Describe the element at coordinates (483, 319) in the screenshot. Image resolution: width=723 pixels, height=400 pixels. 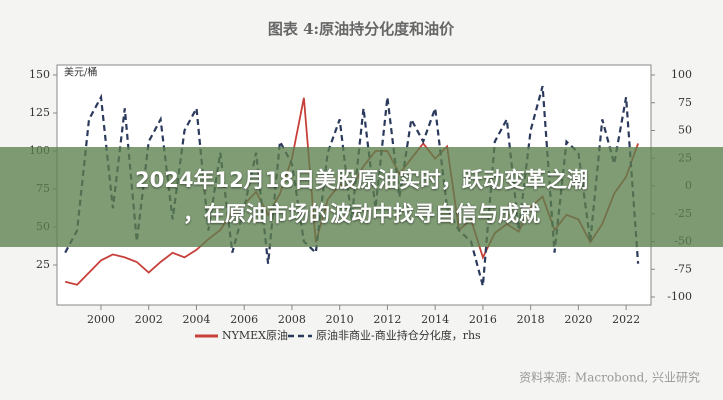
I see `x-tick-label: 2016` at that location.